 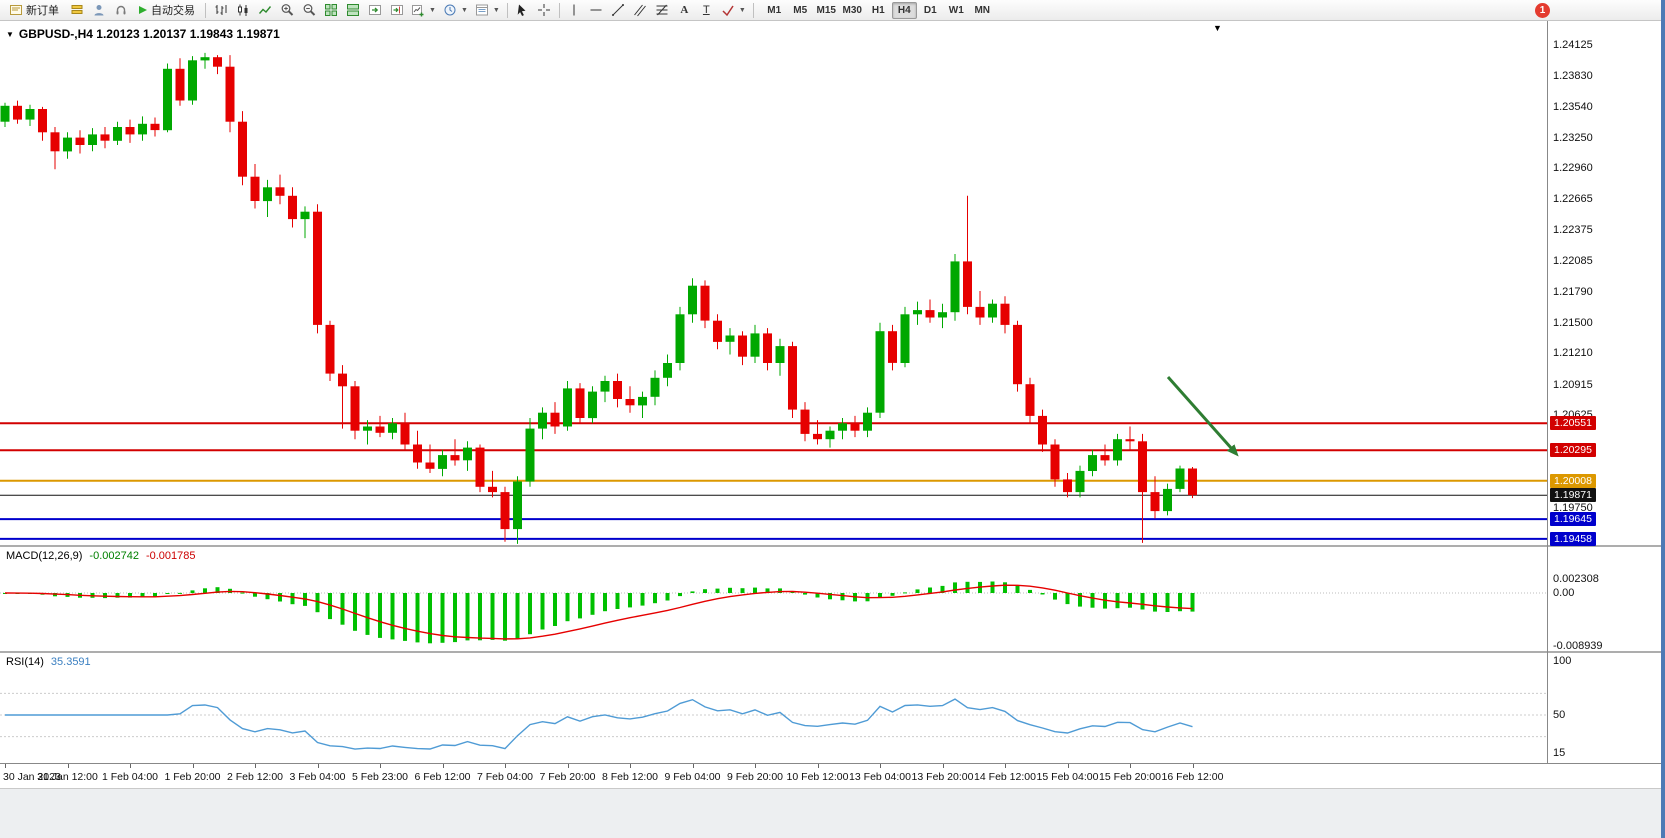 What do you see at coordinates (706, 10) in the screenshot?
I see `label-tool-button: T` at bounding box center [706, 10].